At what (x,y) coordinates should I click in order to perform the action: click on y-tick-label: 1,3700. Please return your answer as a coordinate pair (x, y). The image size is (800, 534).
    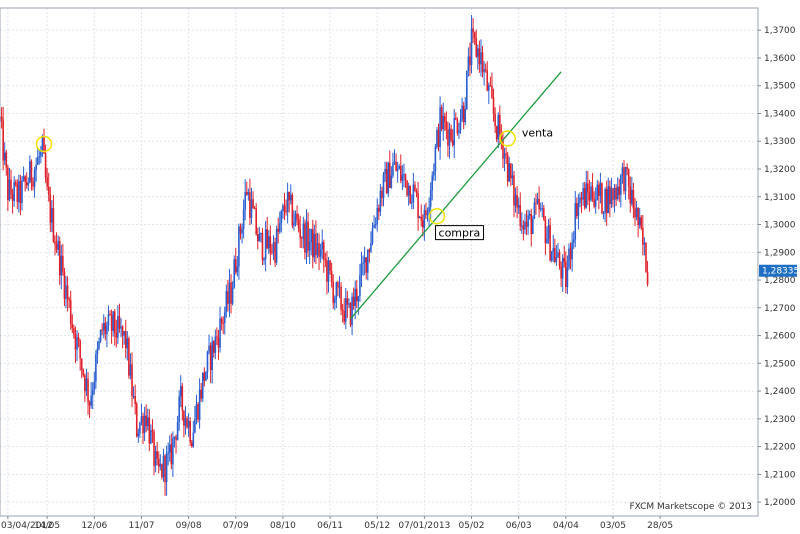
    Looking at the image, I should click on (780, 31).